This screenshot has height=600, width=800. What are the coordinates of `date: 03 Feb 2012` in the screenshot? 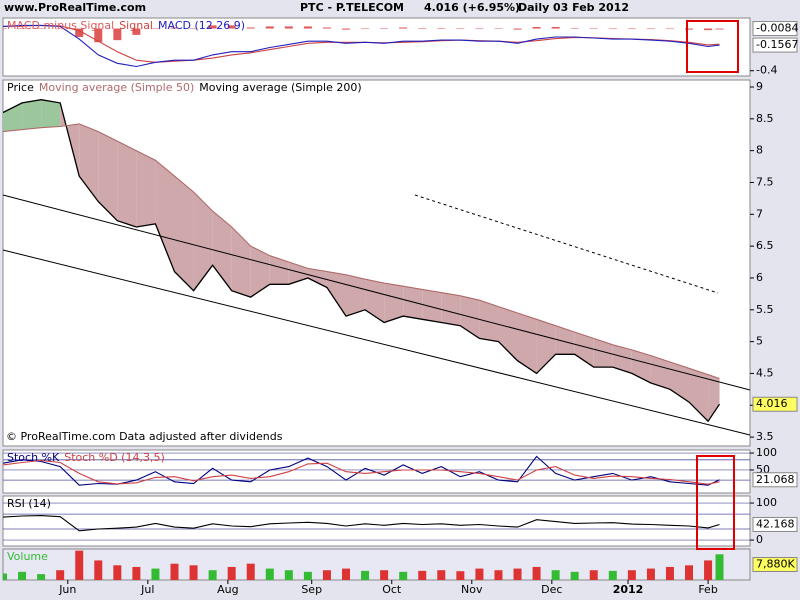 It's located at (591, 7).